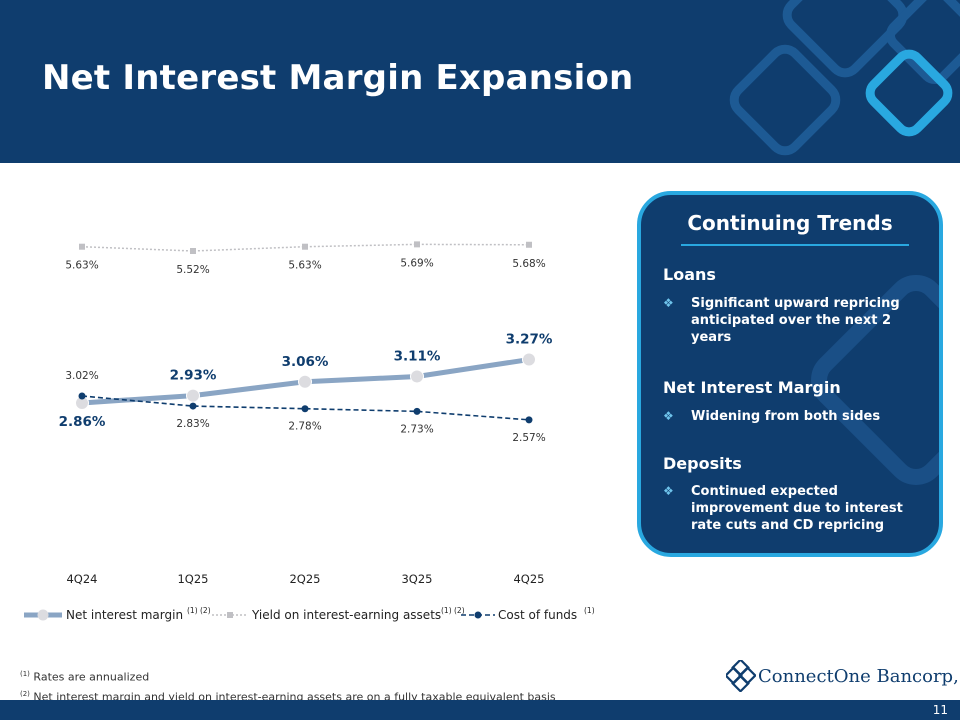 This screenshot has height=720, width=960. I want to click on x-tick-label: 3Q25, so click(416, 579).